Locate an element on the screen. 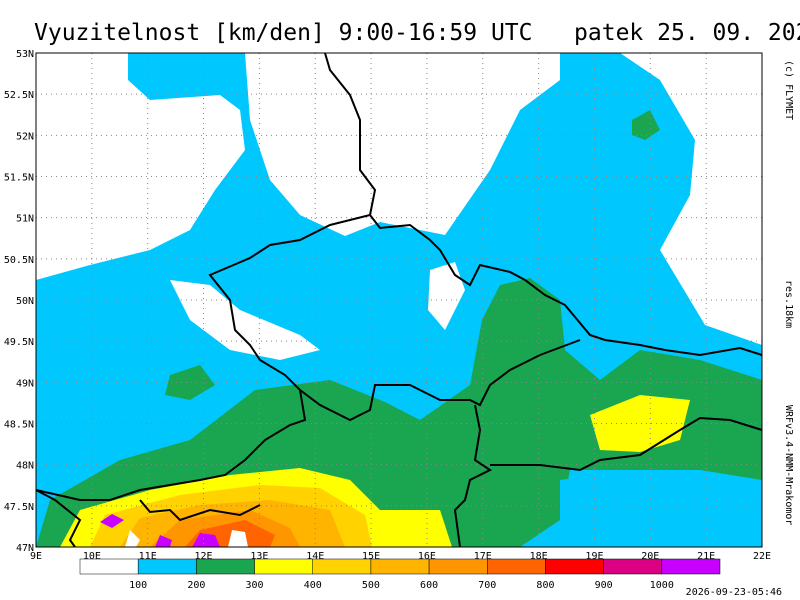 This screenshot has width=800, height=600. lat-label: 48N is located at coordinates (25, 466).